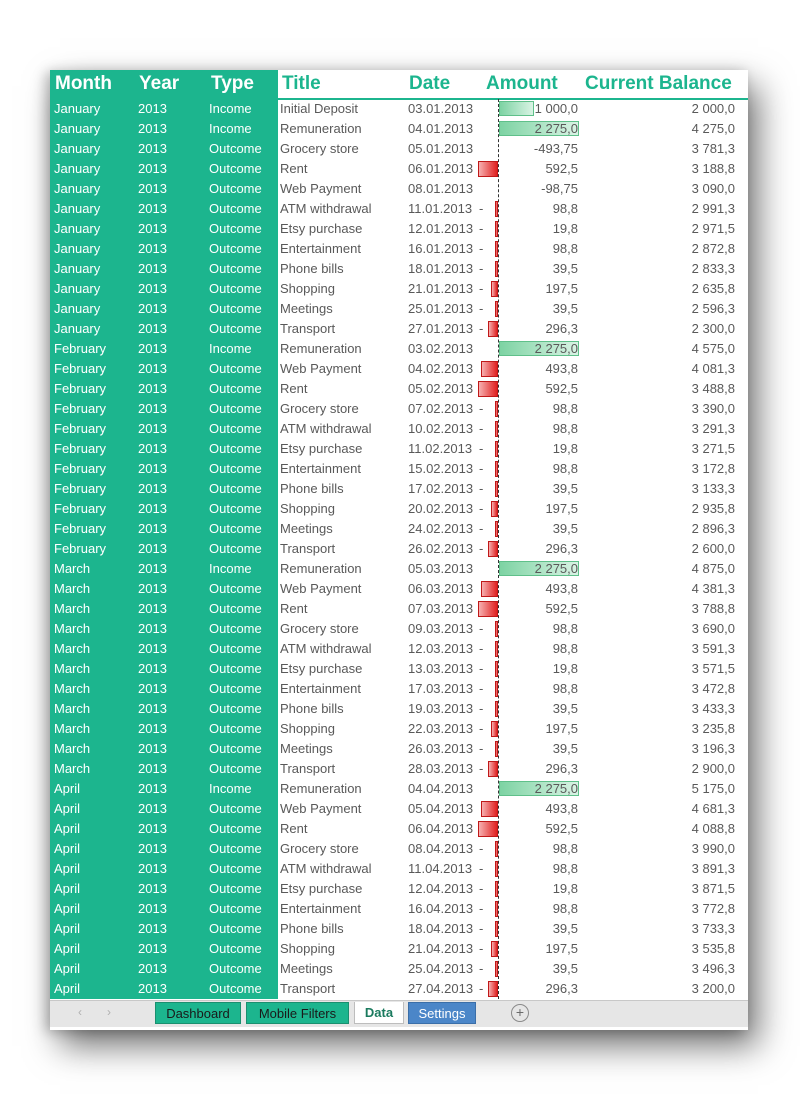  Describe the element at coordinates (713, 208) in the screenshot. I see `cell-balance: 2 991,3` at that location.